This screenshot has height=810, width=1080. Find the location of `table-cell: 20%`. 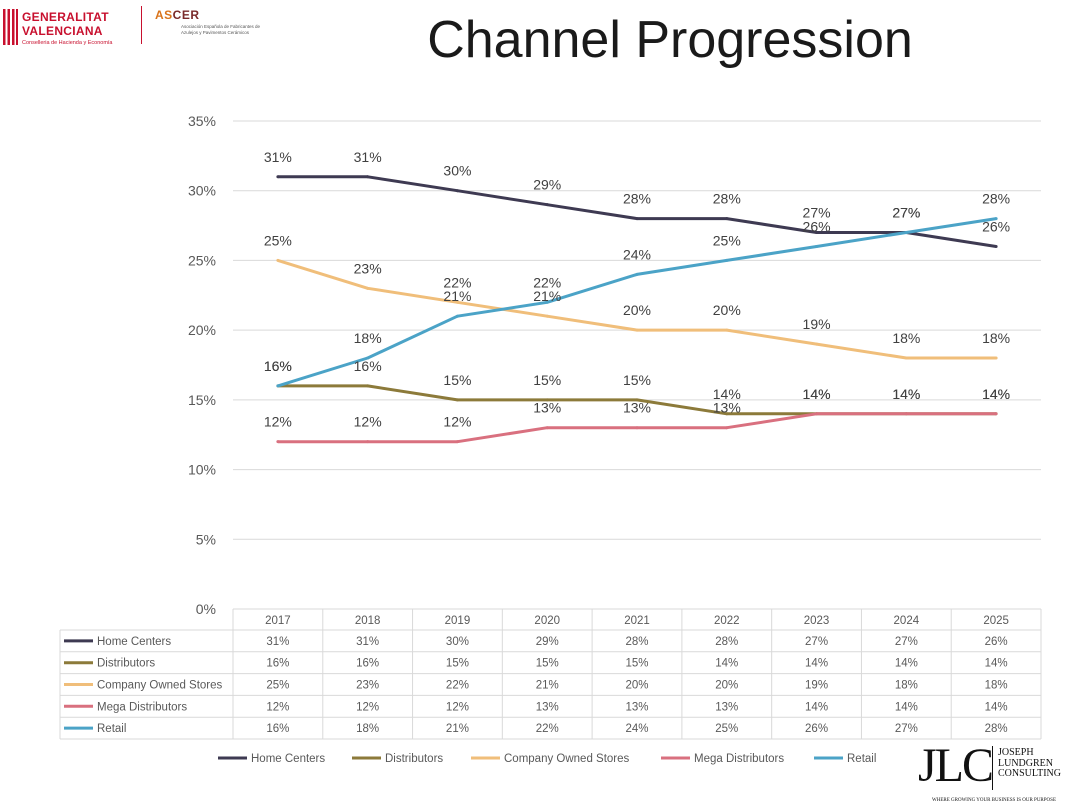

table-cell: 20% is located at coordinates (636, 686).